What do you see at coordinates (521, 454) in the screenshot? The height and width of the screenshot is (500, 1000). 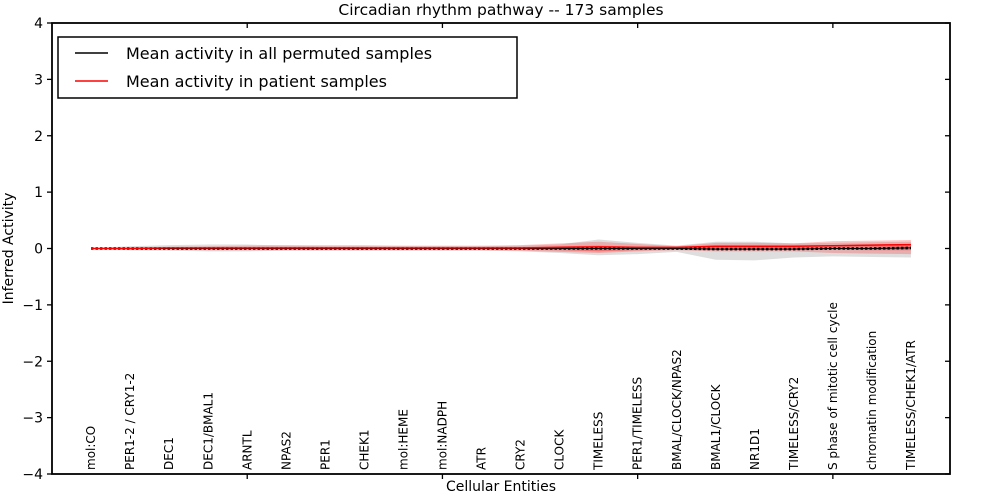 I see `x-category-label: CRY2` at bounding box center [521, 454].